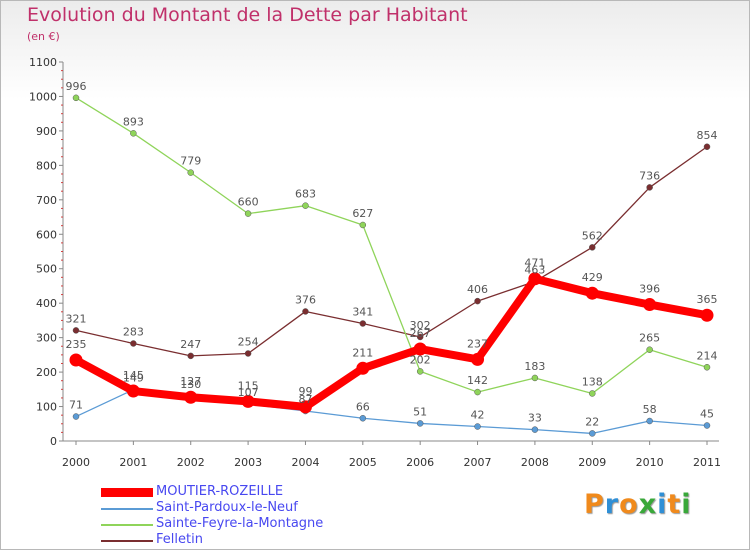 The height and width of the screenshot is (550, 750). Describe the element at coordinates (227, 507) in the screenshot. I see `legend-label: Saint-Pardoux-le-Neuf` at that location.